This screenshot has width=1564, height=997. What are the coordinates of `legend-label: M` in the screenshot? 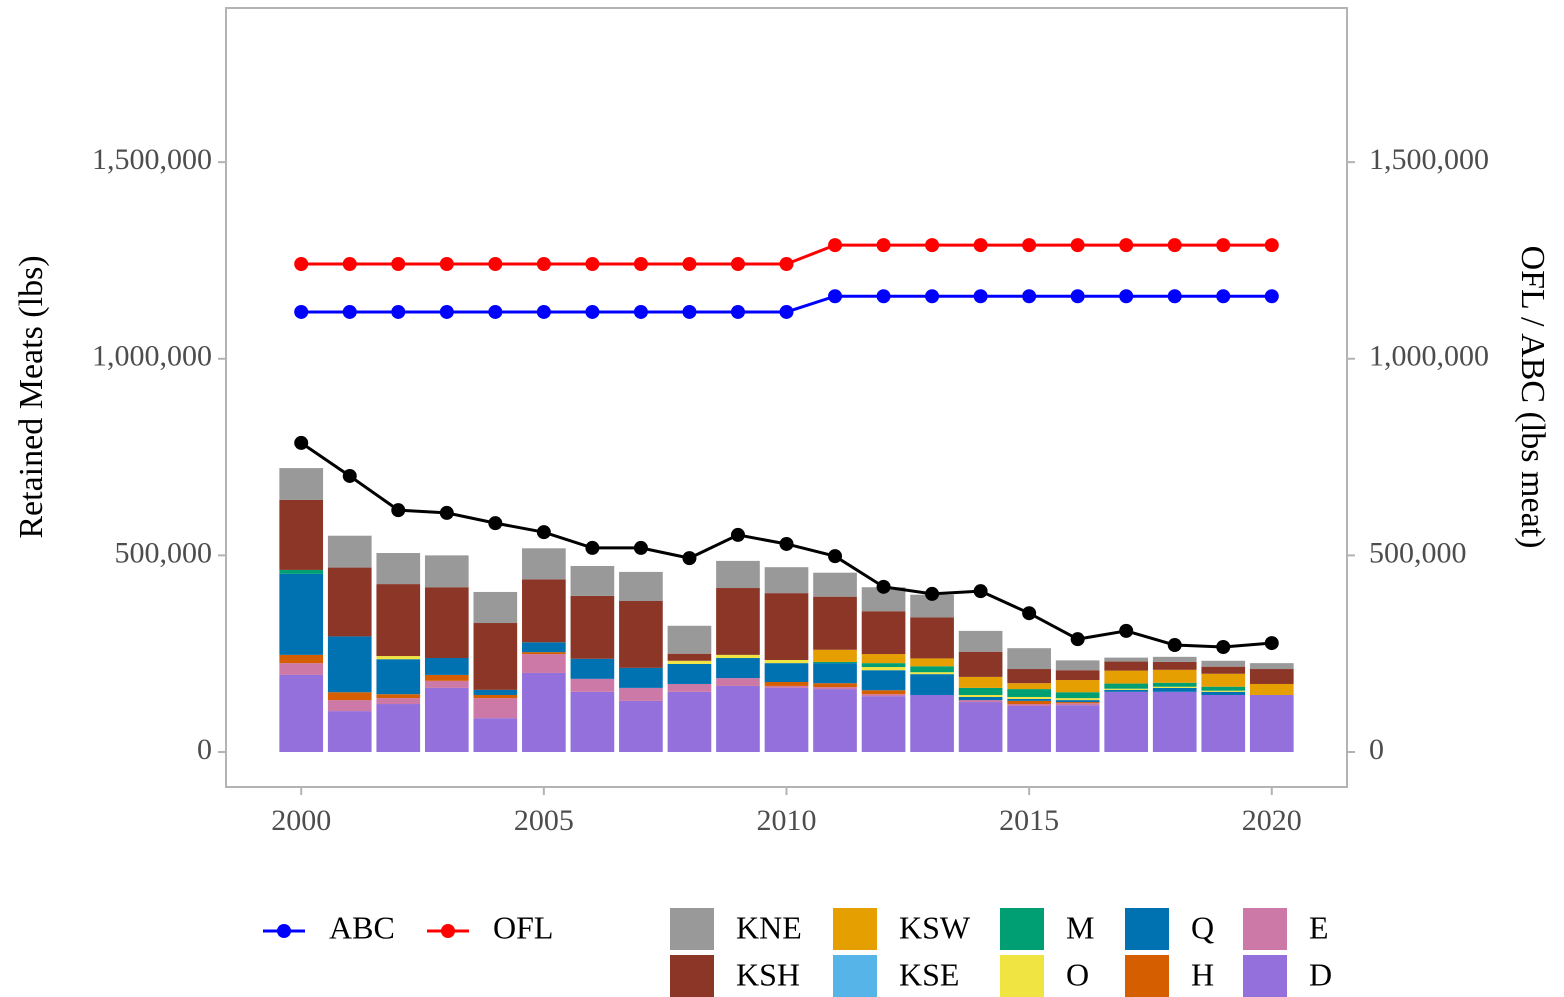 It's located at (1080, 927).